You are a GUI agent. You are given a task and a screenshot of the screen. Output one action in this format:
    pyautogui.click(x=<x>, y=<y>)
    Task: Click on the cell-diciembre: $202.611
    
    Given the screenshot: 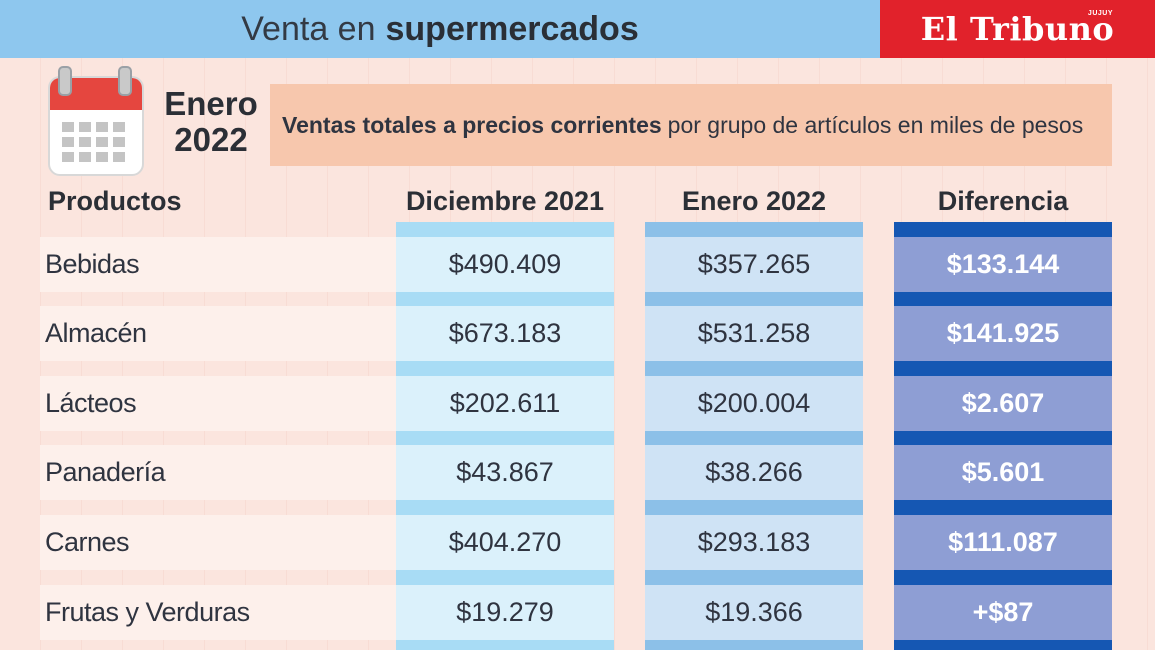 What is the action you would take?
    pyautogui.click(x=505, y=403)
    